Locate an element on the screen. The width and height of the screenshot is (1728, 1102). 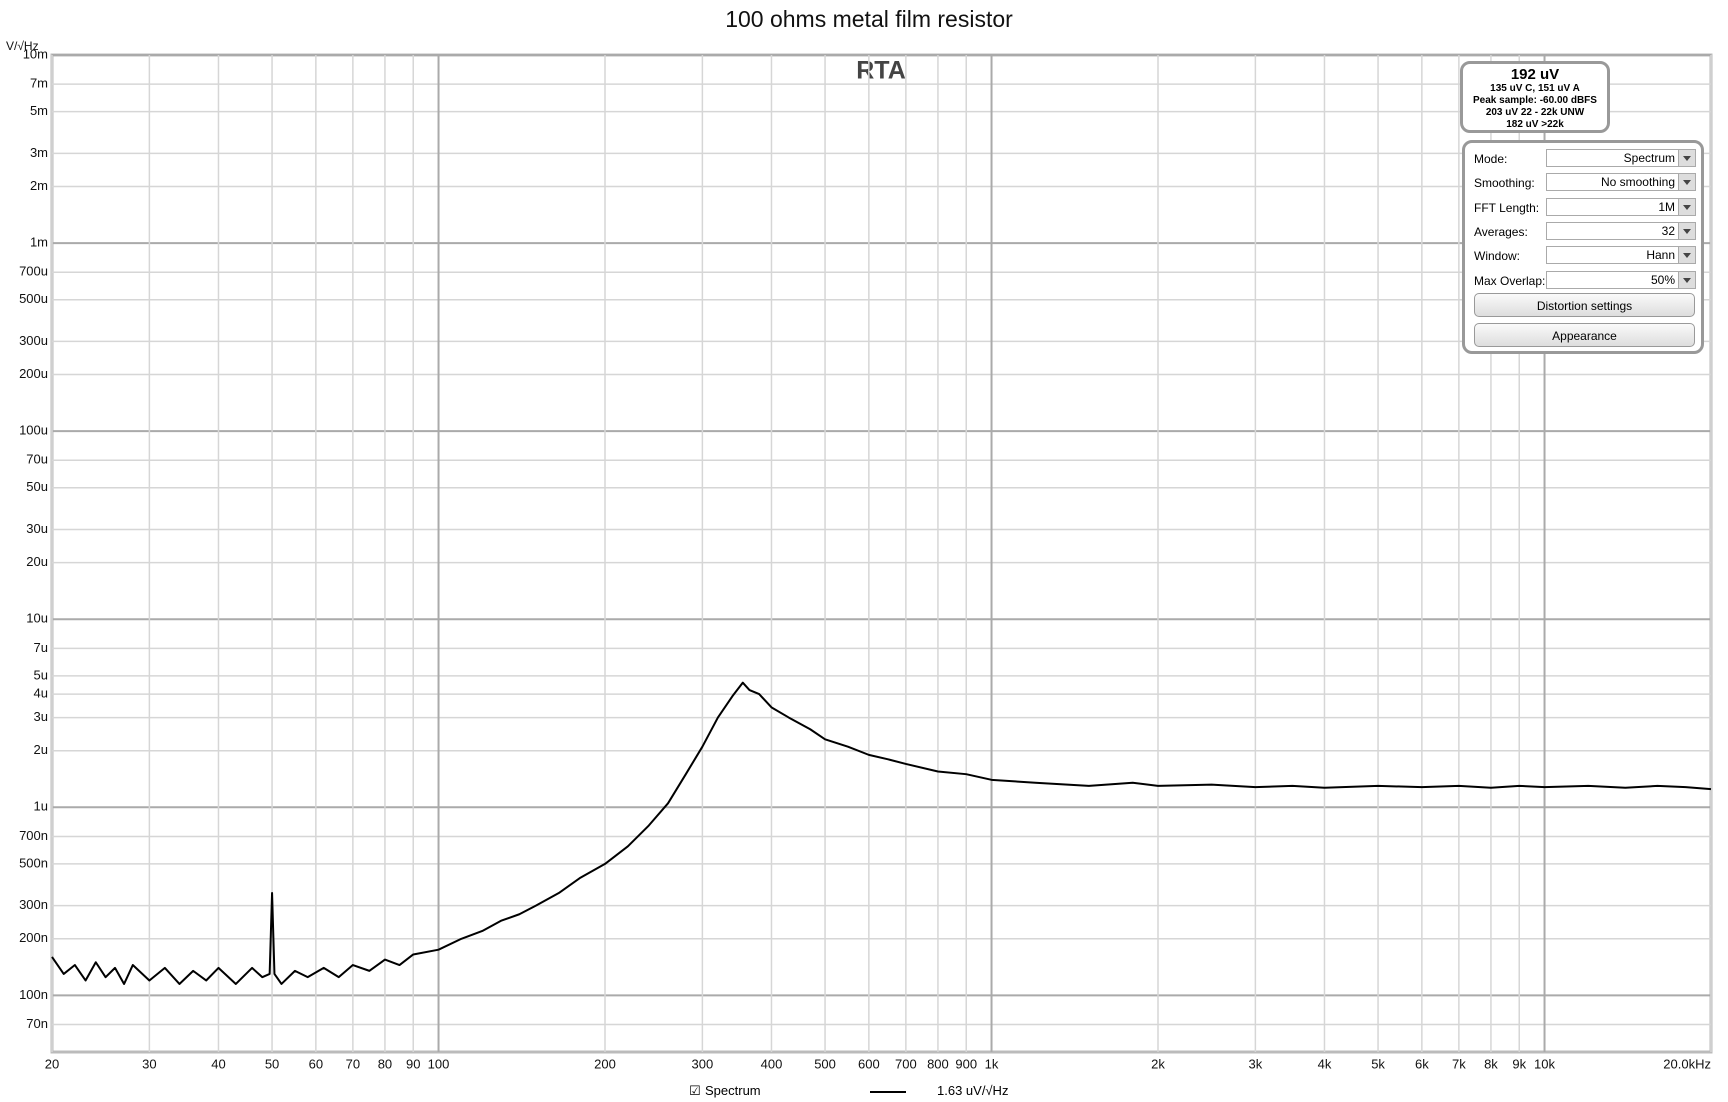
chart-title: 100 ohms metal film resistor is located at coordinates (869, 19).